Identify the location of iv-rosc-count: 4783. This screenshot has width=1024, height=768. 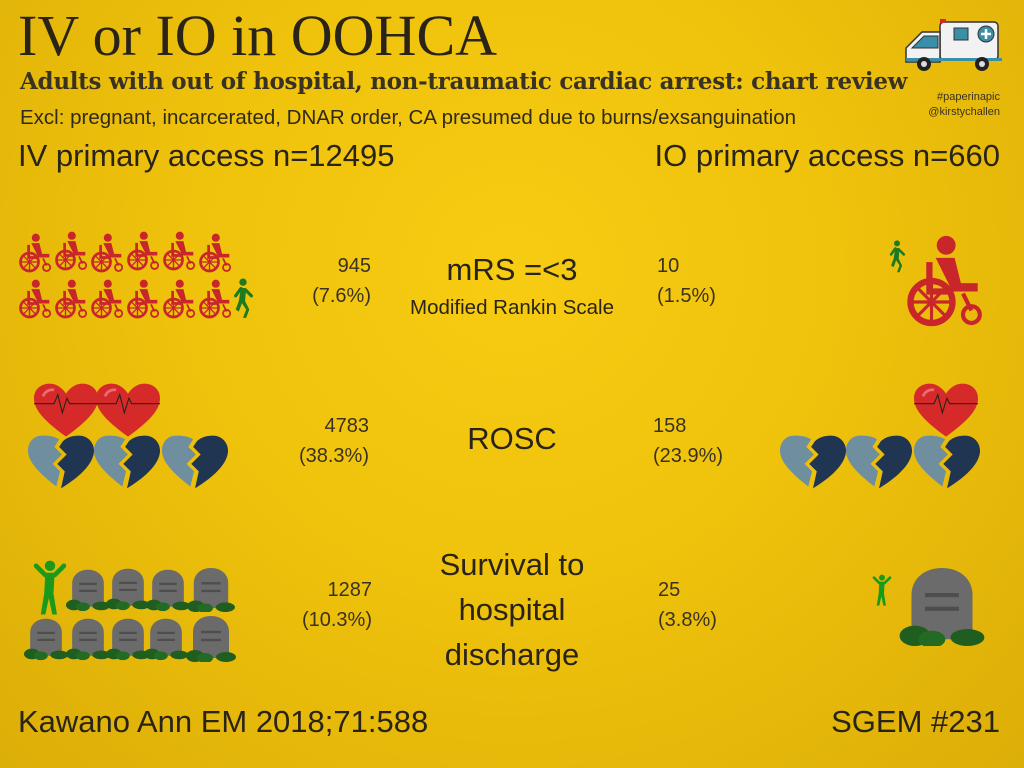
(347, 426).